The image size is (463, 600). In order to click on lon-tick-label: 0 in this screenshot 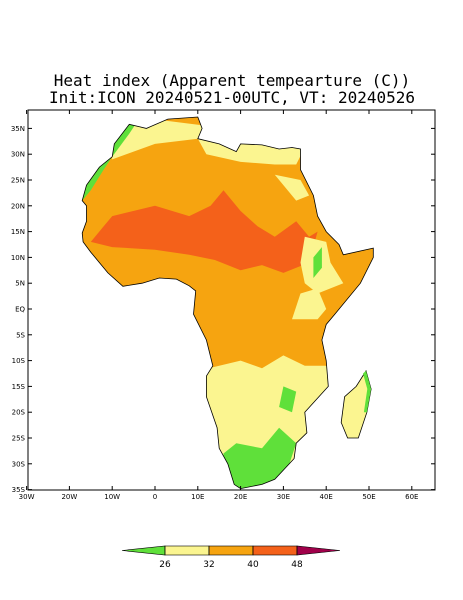, I will do `click(155, 497)`.